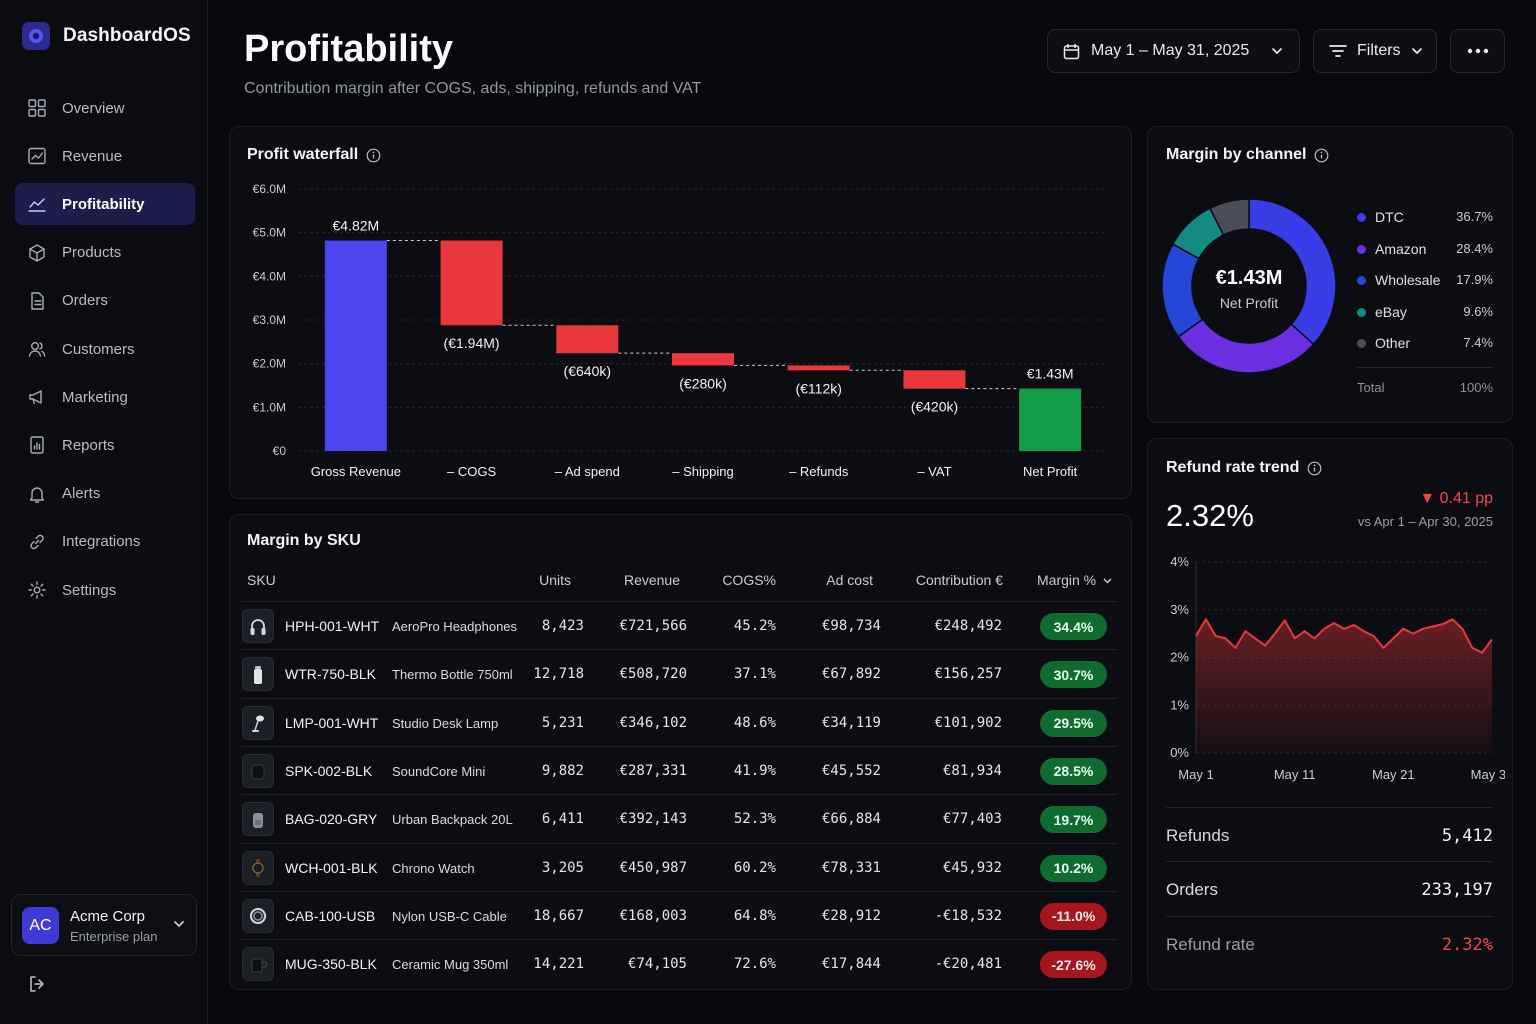 Image resolution: width=1536 pixels, height=1024 pixels. What do you see at coordinates (104, 925) in the screenshot?
I see `account-switcher: AC Acme Corp Enterprise plan` at bounding box center [104, 925].